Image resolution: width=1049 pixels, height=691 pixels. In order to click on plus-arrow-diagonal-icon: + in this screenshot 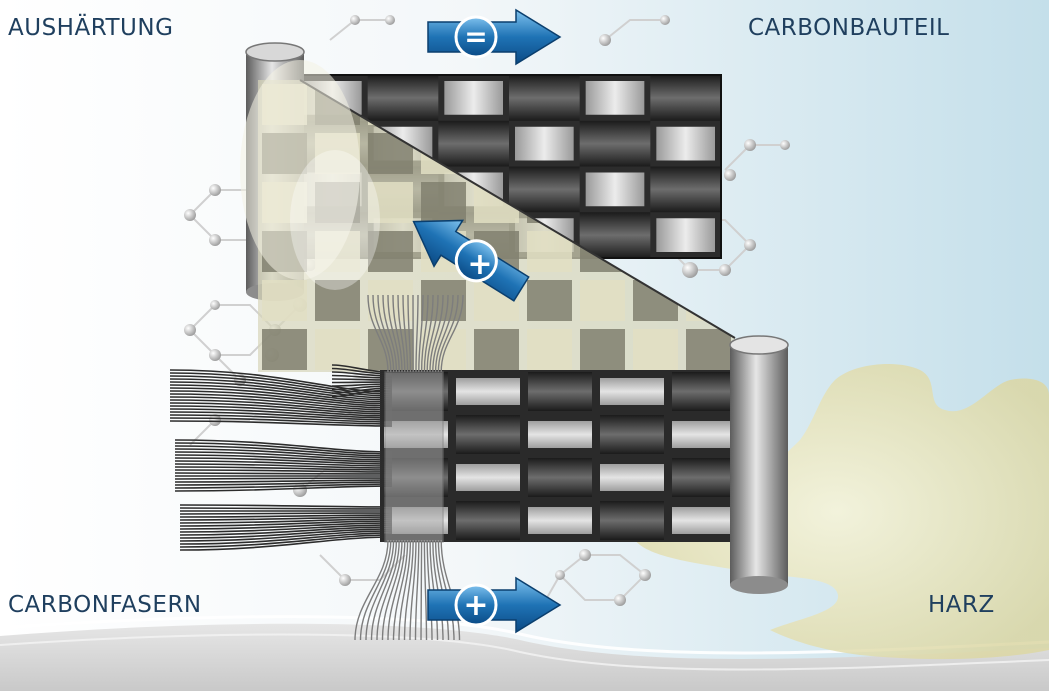, I will do `click(471, 260)`.